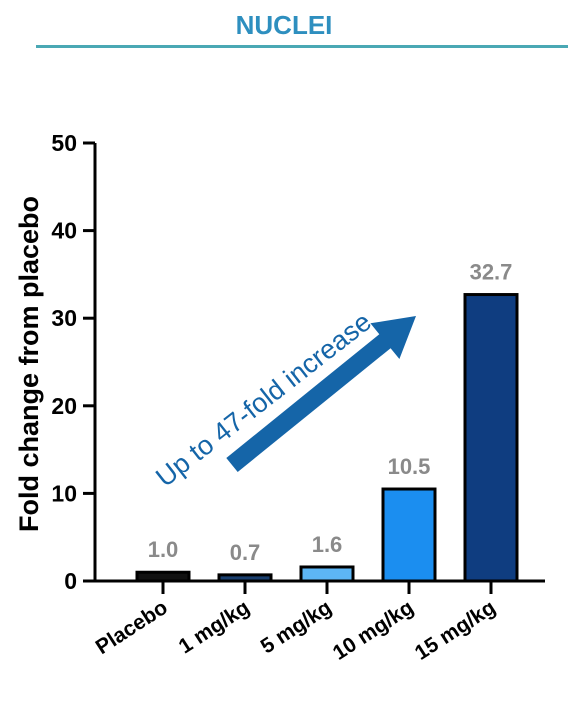 The image size is (568, 724). What do you see at coordinates (284, 25) in the screenshot?
I see `chart-title: NUCLEI` at bounding box center [284, 25].